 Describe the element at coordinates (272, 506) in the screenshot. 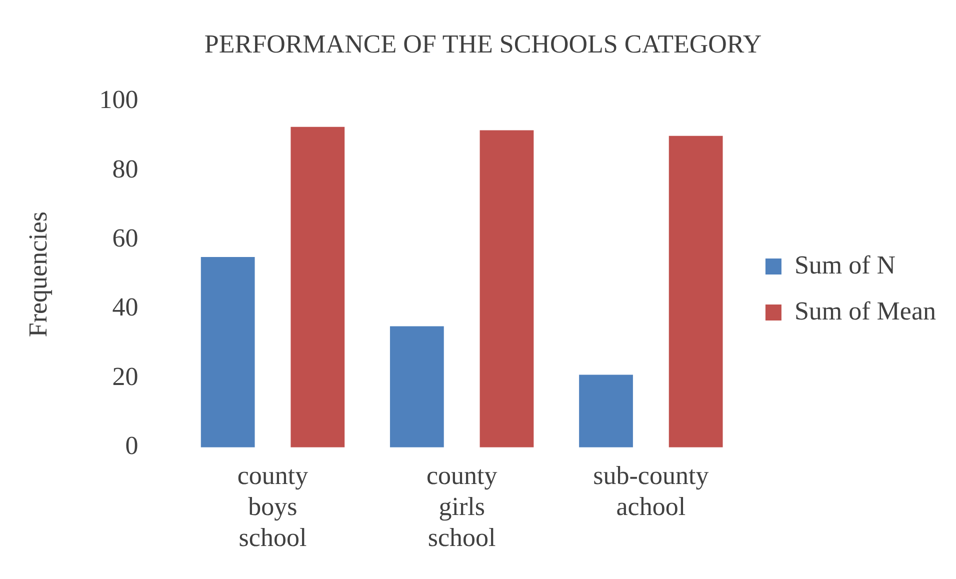

I see `x-tick-label: county boys school` at that location.